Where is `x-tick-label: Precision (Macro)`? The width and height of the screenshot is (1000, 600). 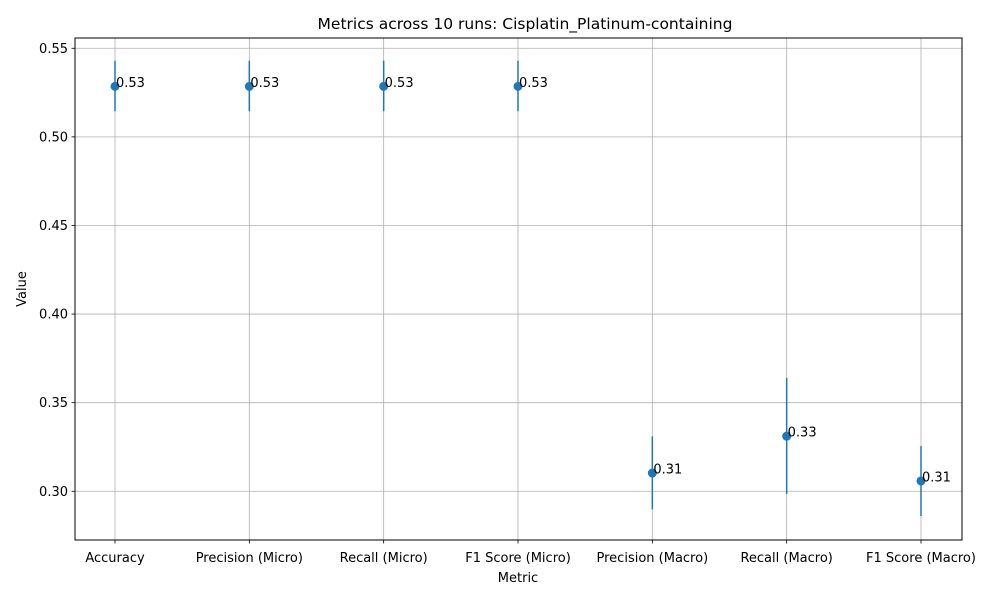
x-tick-label: Precision (Macro) is located at coordinates (653, 558).